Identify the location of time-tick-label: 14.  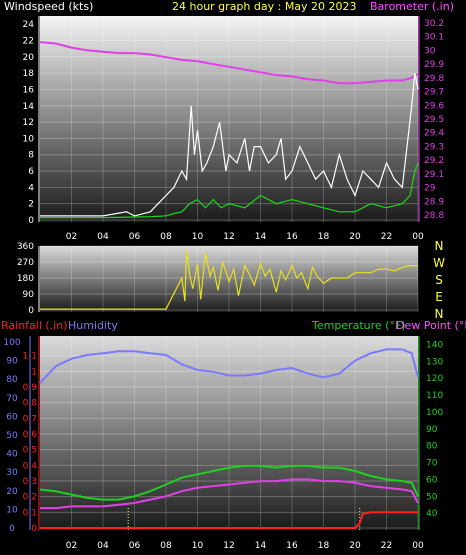
(261, 546).